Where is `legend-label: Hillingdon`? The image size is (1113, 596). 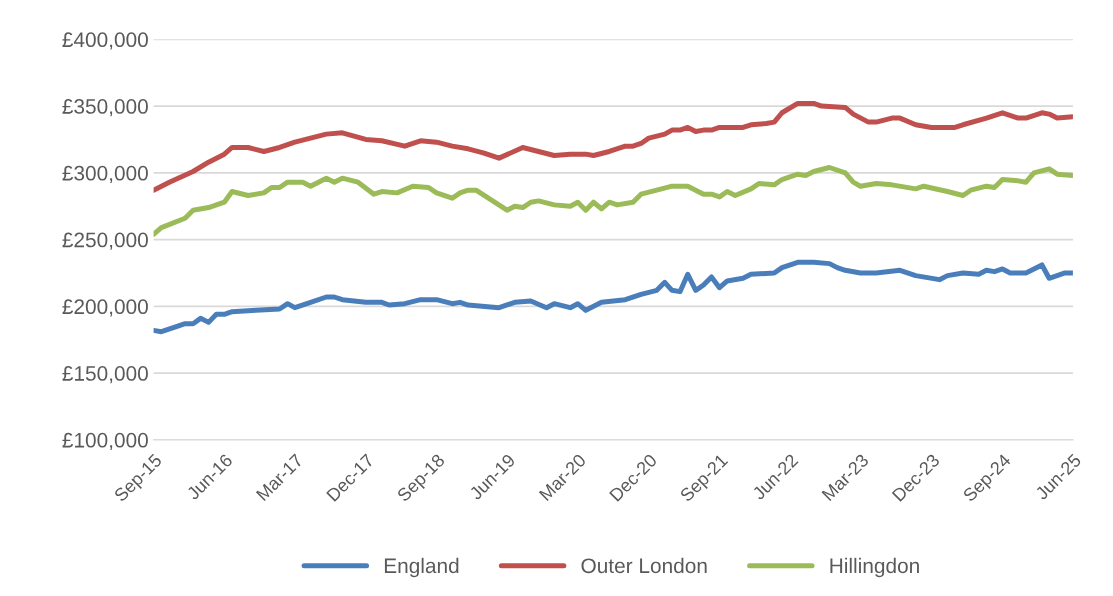
legend-label: Hillingdon is located at coordinates (874, 567).